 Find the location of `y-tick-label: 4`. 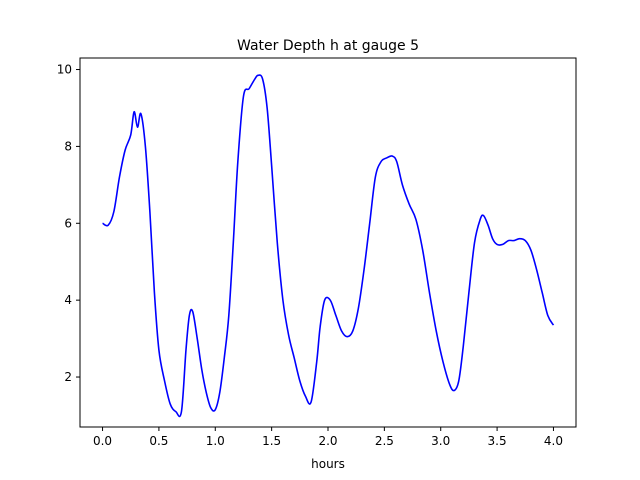

y-tick-label: 4 is located at coordinates (68, 300).